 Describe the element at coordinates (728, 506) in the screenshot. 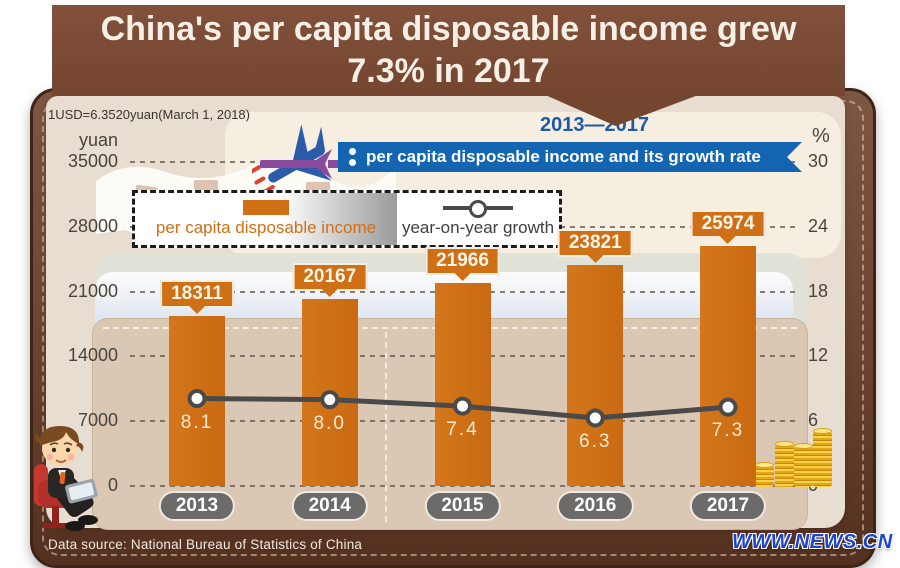

I see `year-label: 2017` at that location.